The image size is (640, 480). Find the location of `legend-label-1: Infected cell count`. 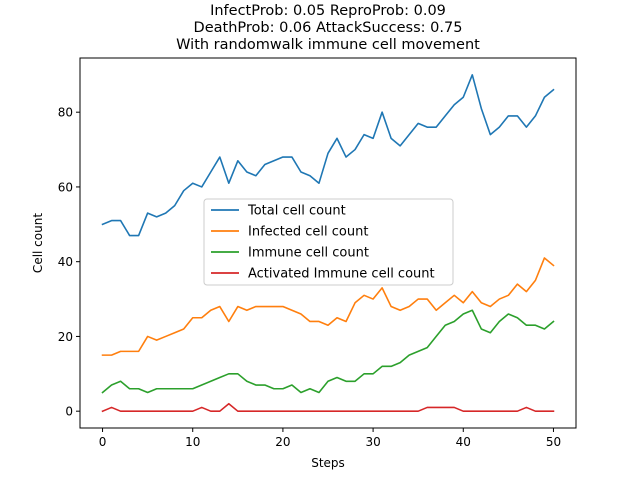

legend-label-1: Infected cell count is located at coordinates (308, 232).